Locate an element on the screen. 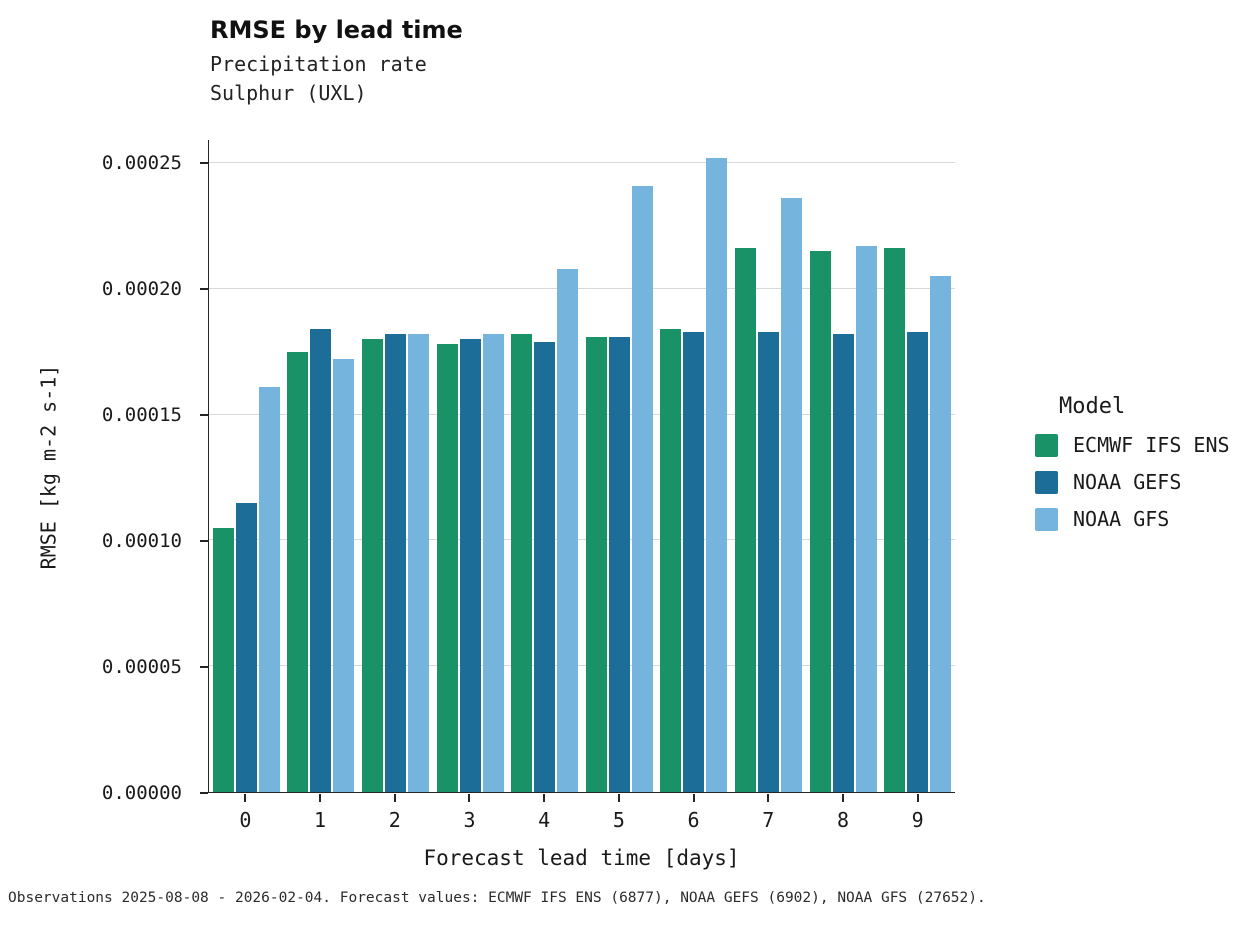 The image size is (1250, 928). y-tick-label: 0.00025 is located at coordinates (141, 162).